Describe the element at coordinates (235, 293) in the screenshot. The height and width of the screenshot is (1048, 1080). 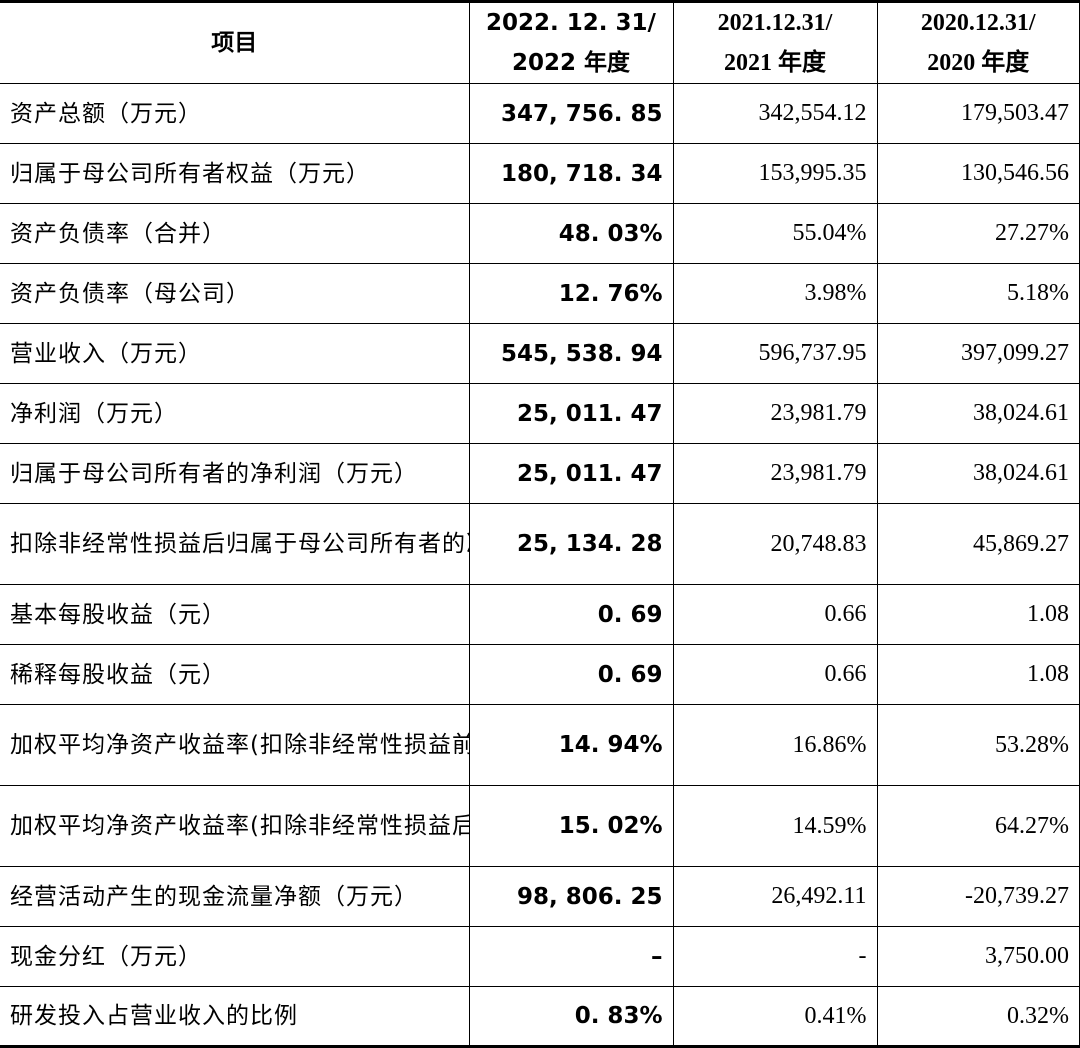
I see `row-label: 资产负债率（母公司）` at that location.